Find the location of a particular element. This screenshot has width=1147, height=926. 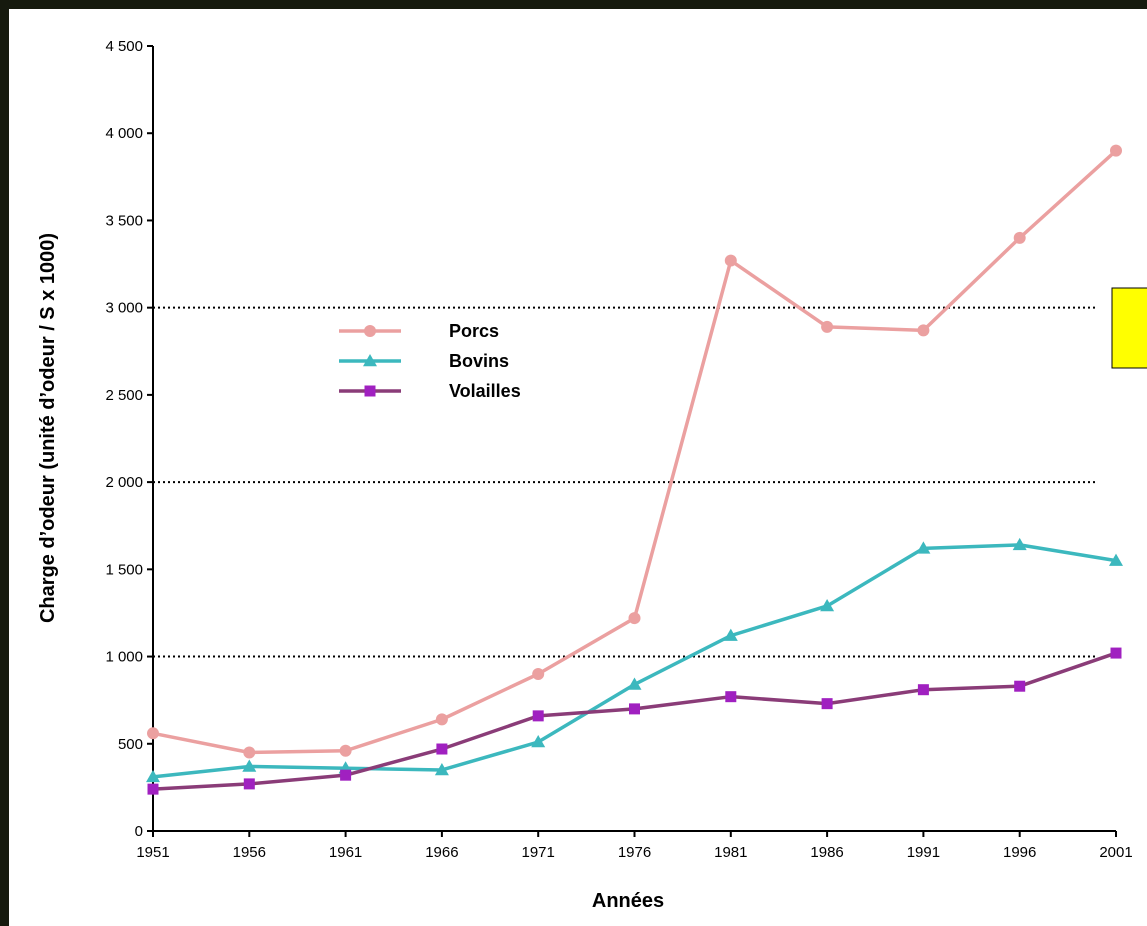

y-tick-label: 1 000 is located at coordinates (124, 657).